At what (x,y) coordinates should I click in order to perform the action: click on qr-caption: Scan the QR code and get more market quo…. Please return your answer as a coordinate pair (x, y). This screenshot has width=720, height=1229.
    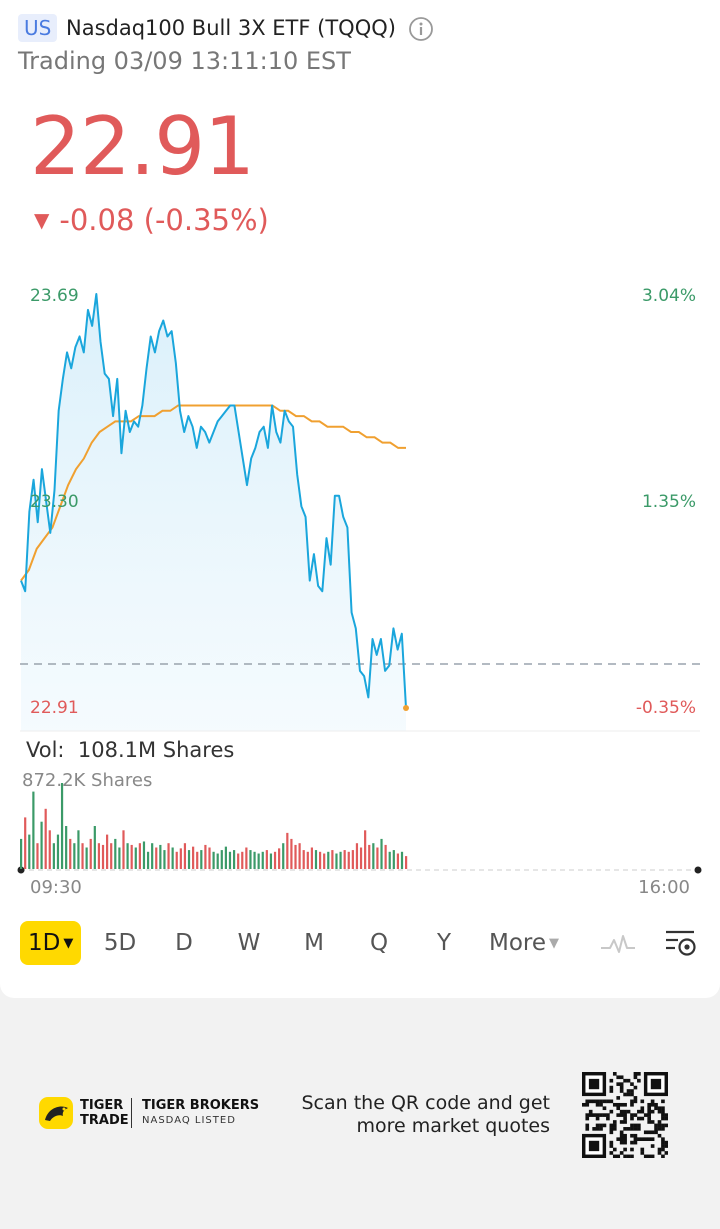
    Looking at the image, I should click on (426, 1114).